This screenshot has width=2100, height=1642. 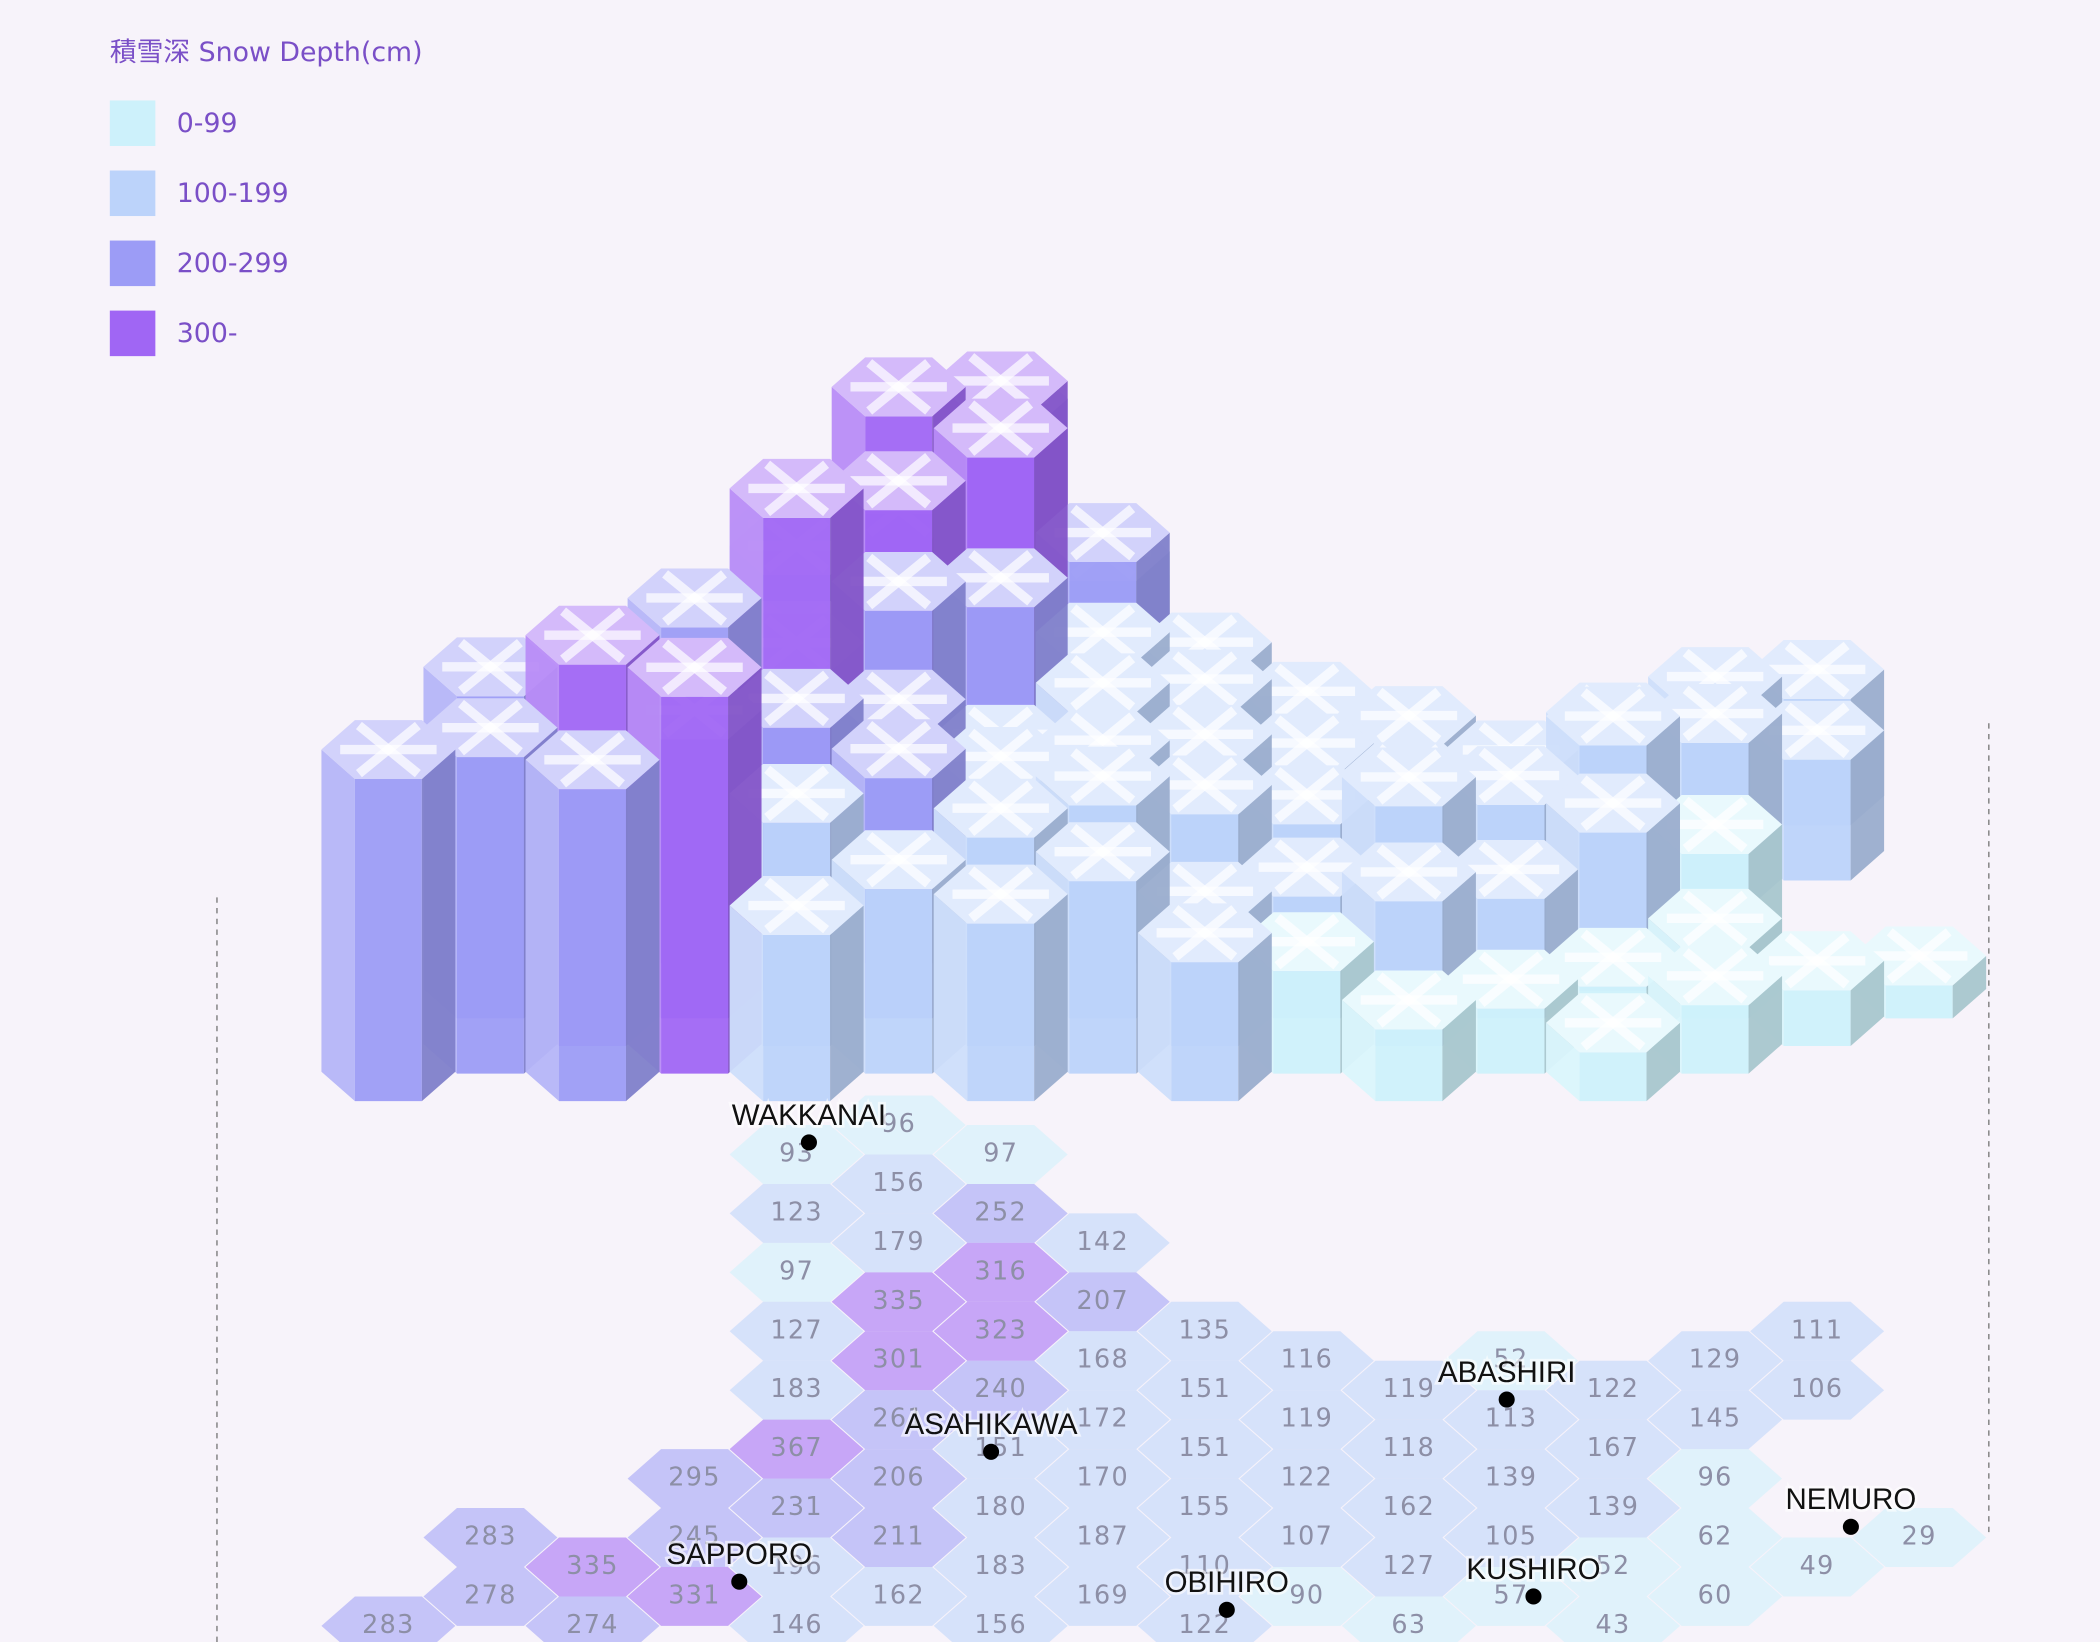 What do you see at coordinates (233, 263) in the screenshot?
I see `legend-label: 200-299` at bounding box center [233, 263].